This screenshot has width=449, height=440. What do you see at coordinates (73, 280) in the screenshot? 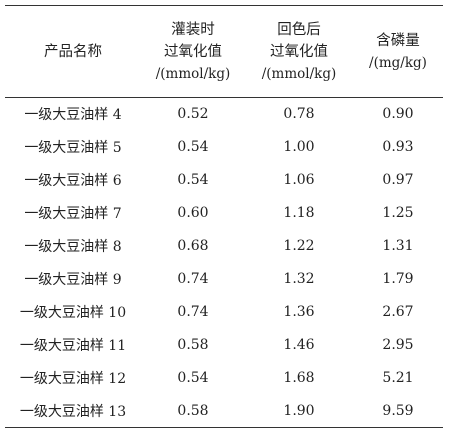
I see `cell-product-name: 一级大豆油样 9` at bounding box center [73, 280].